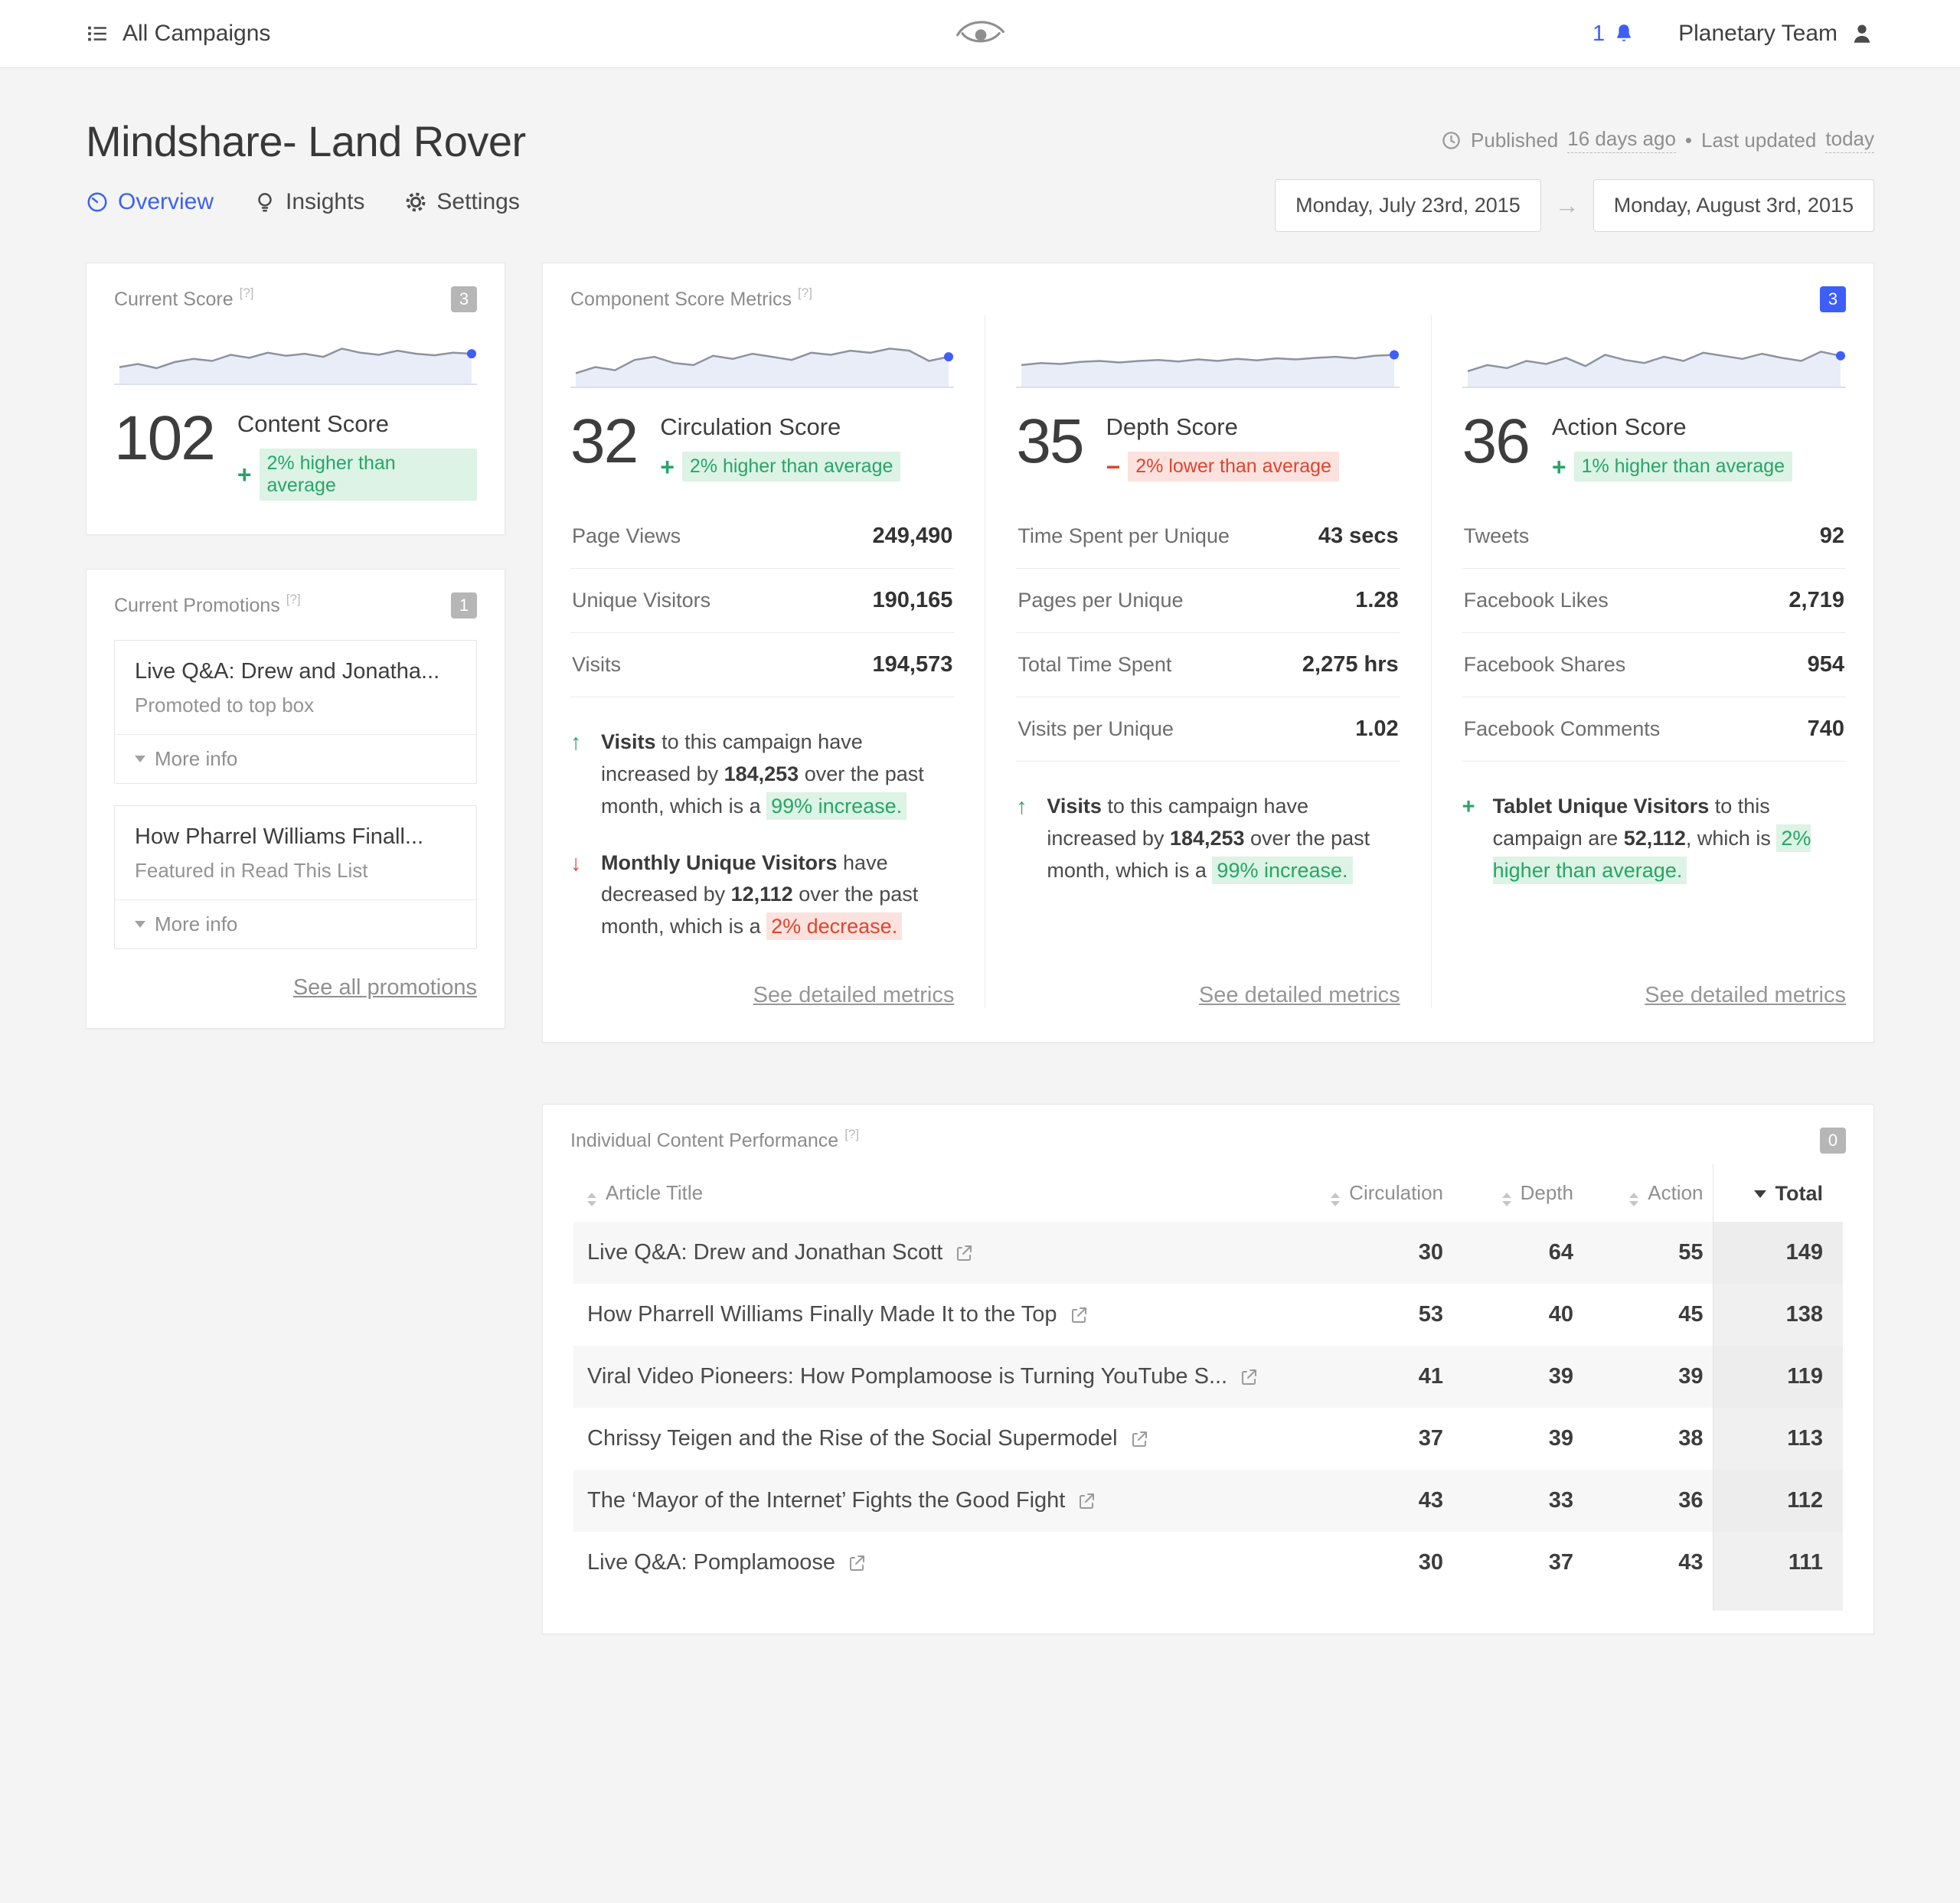  What do you see at coordinates (1621, 140) in the screenshot?
I see `published-time: 16 days ago` at bounding box center [1621, 140].